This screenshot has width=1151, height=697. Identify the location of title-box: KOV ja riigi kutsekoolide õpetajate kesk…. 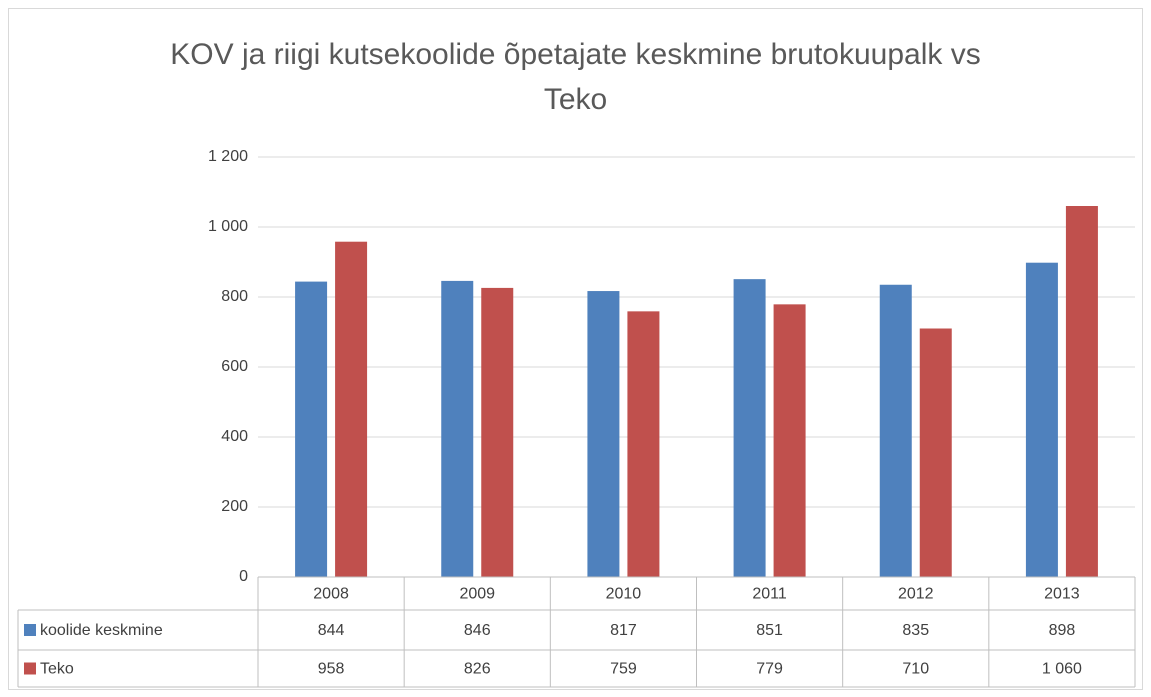
(575, 77).